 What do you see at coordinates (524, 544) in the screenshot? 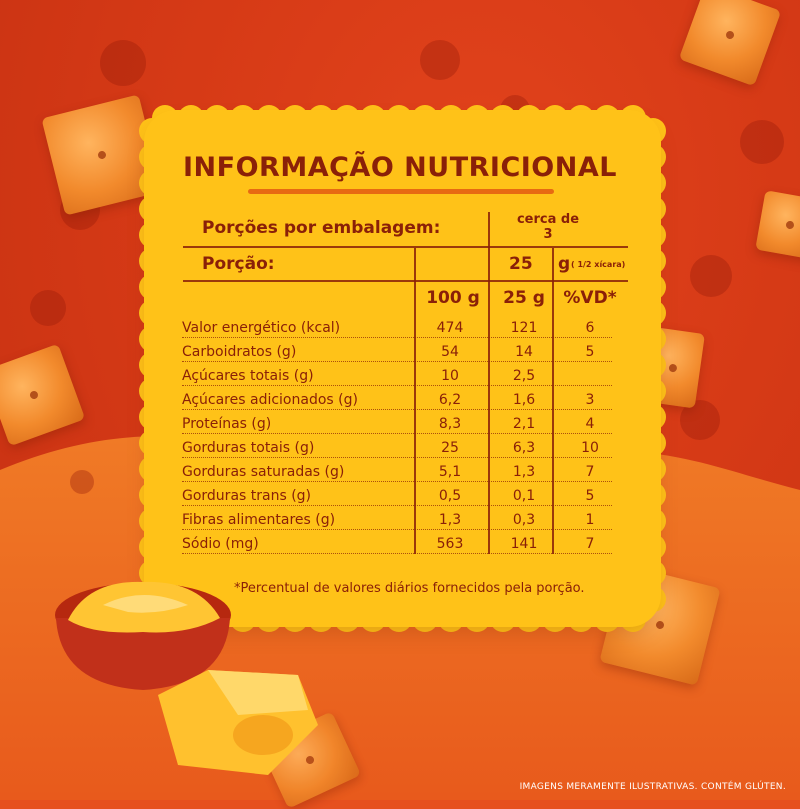
I see `nutrient-value-25g: 141` at bounding box center [524, 544].